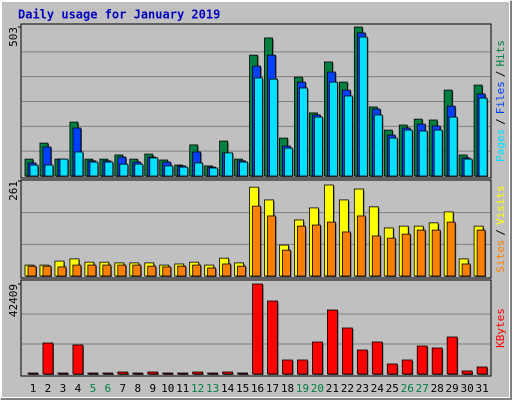 The image size is (512, 400). I want to click on x-tick-label: 2, so click(48, 388).